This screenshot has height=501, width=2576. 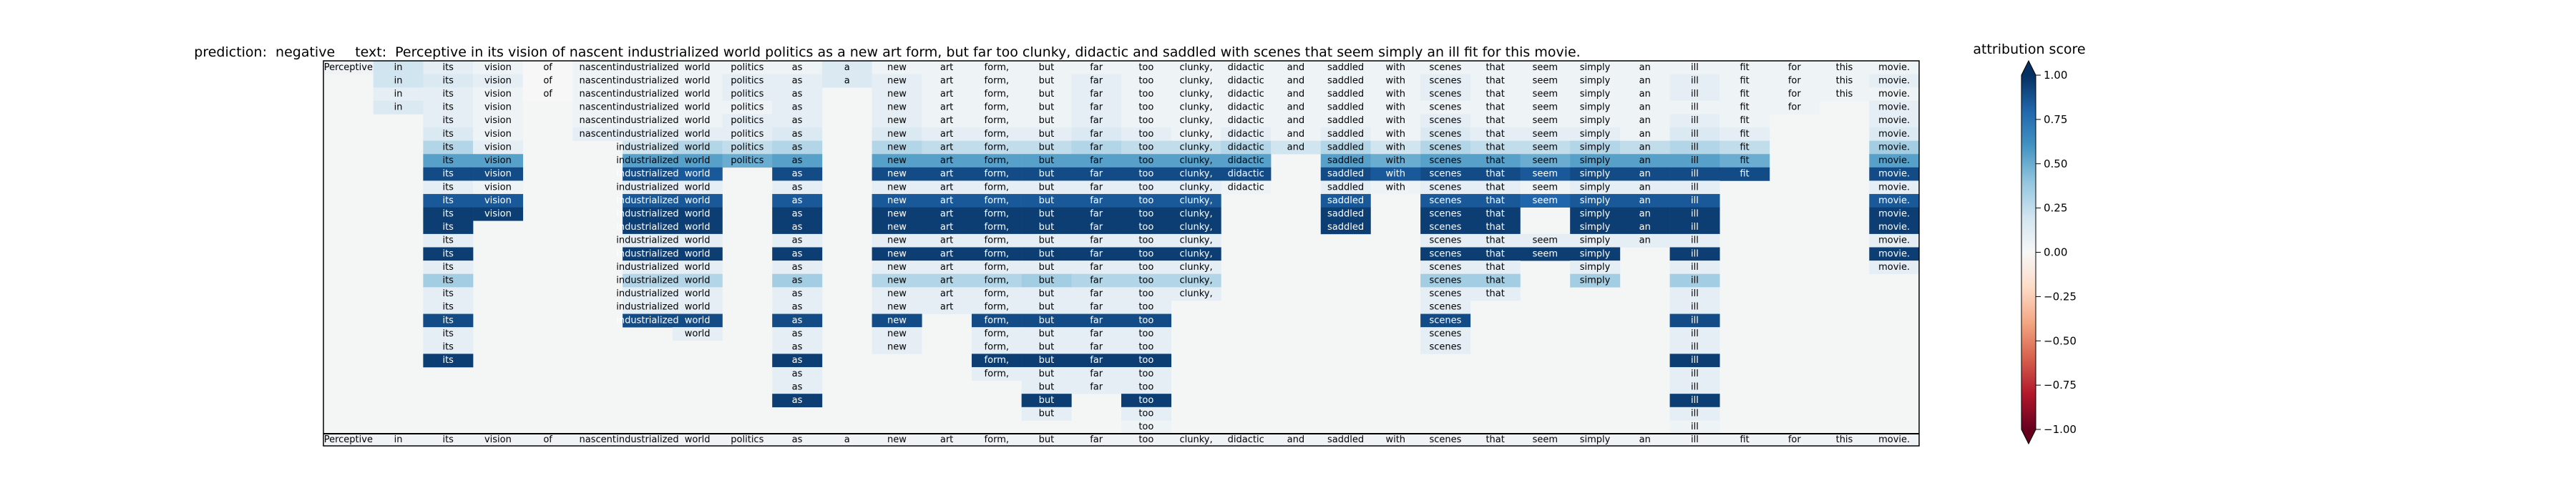 I want to click on token-label: too, so click(x=1145, y=414).